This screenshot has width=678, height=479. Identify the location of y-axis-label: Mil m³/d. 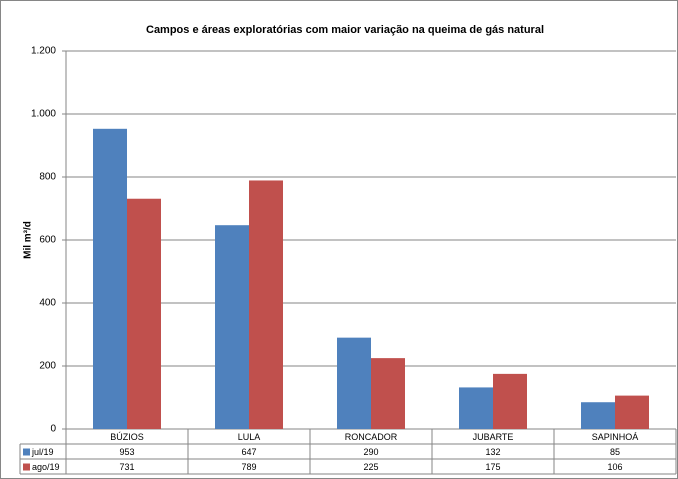
(28, 240).